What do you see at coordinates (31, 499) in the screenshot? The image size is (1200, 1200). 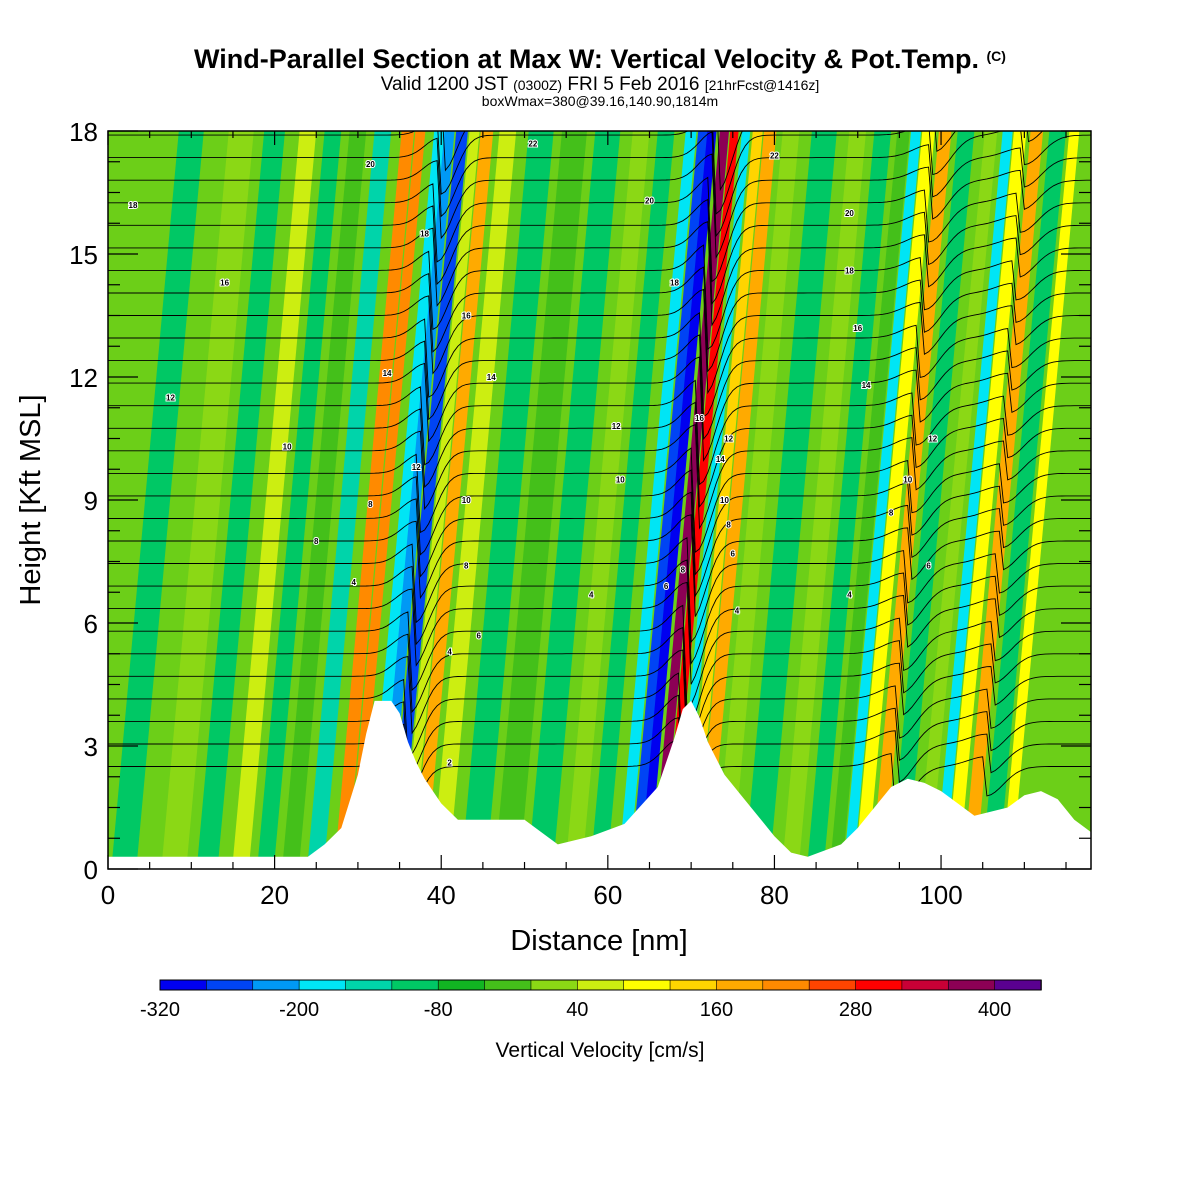 I see `y-axis-label: Height [Kft MSL]` at bounding box center [31, 499].